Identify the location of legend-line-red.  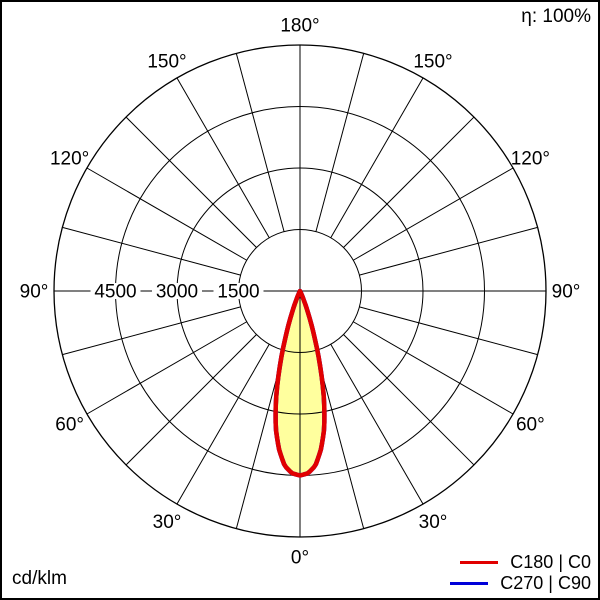
(479, 562).